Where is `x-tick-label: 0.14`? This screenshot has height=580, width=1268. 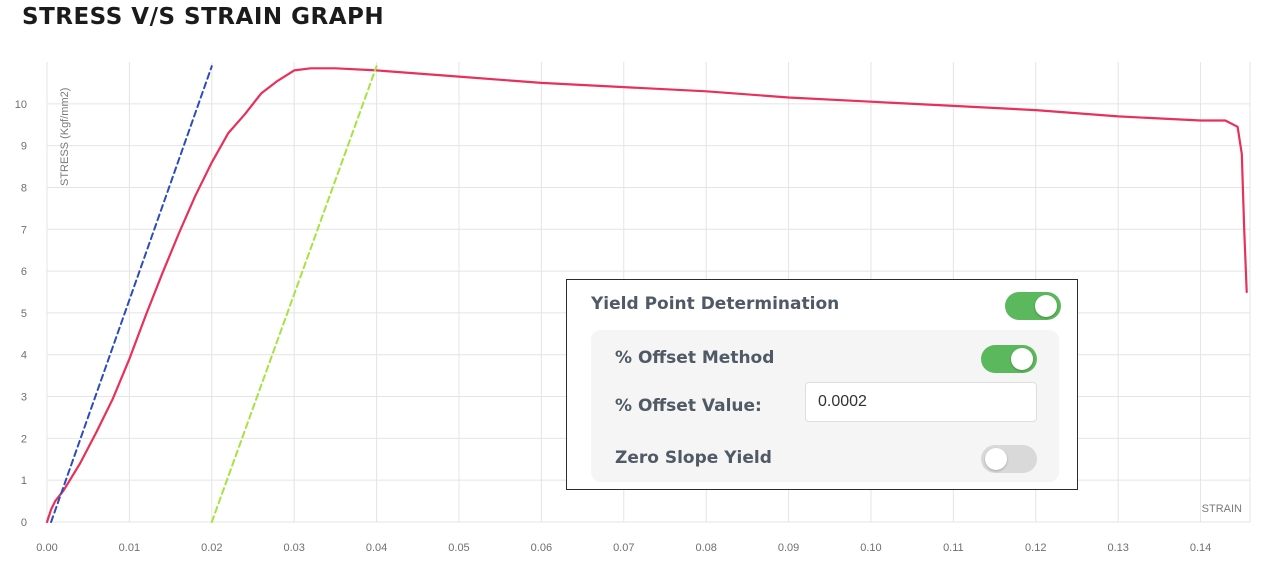
x-tick-label: 0.14 is located at coordinates (1200, 548).